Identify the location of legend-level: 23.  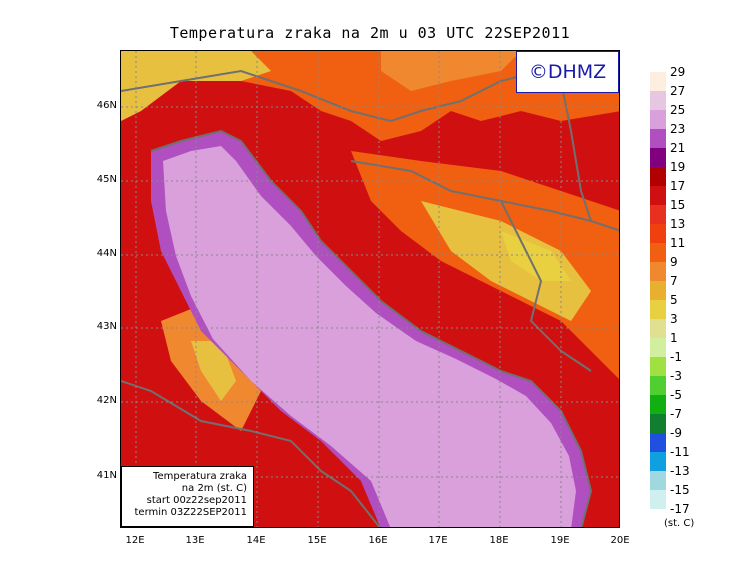
(678, 129).